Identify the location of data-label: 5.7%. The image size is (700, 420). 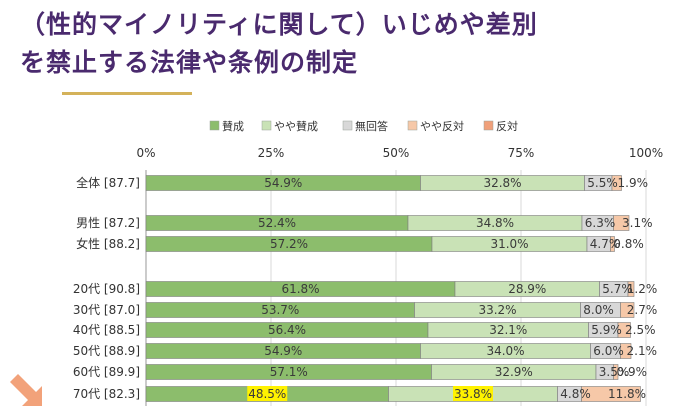
(617, 289).